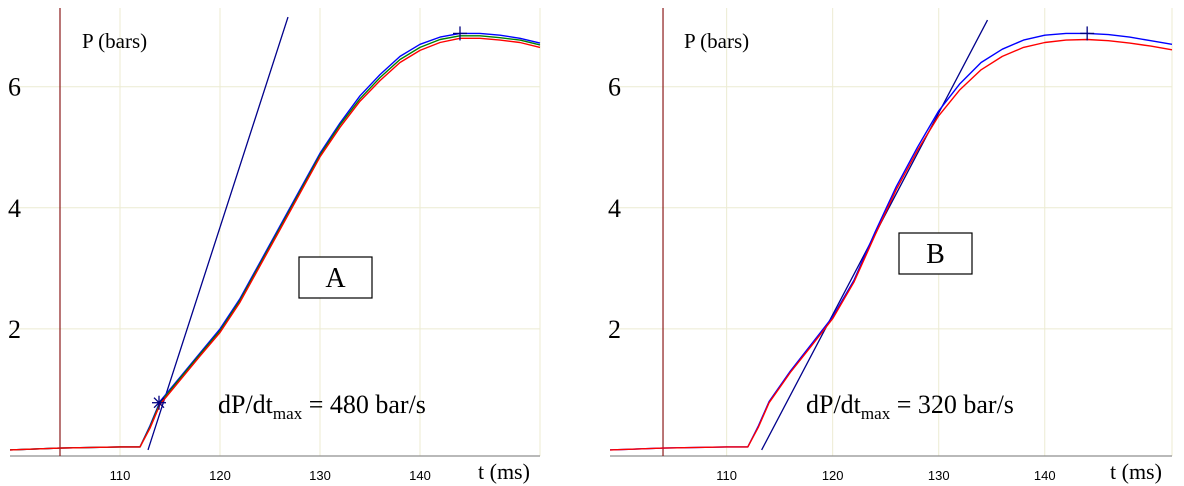 The image size is (1184, 486). What do you see at coordinates (364, 404) in the screenshot?
I see `annotation-suffix: = 480 bar/s` at bounding box center [364, 404].